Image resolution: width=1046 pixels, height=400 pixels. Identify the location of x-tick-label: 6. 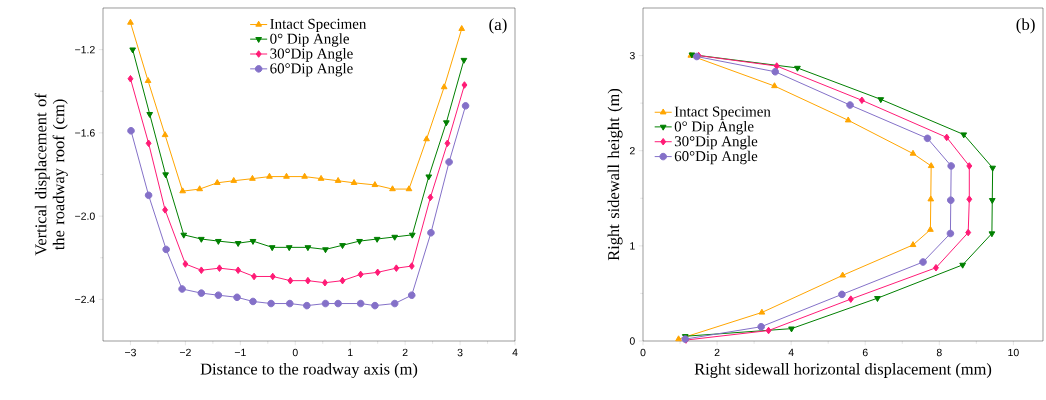
(865, 352).